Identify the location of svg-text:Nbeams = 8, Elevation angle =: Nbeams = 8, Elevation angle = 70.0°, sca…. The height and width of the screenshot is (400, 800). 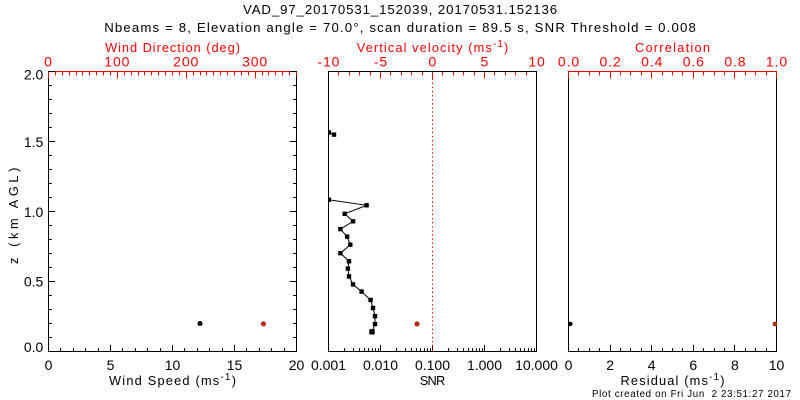
(400, 27).